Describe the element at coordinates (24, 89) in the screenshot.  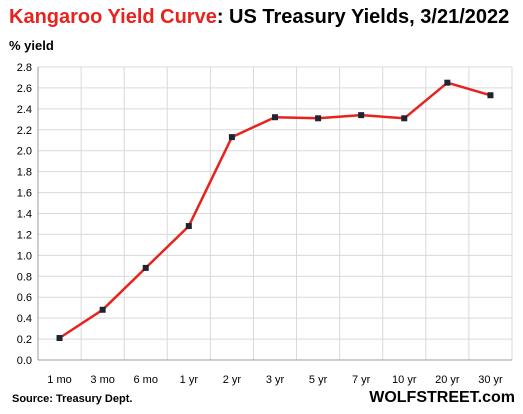
I see `y-tick-label: 2.6` at that location.